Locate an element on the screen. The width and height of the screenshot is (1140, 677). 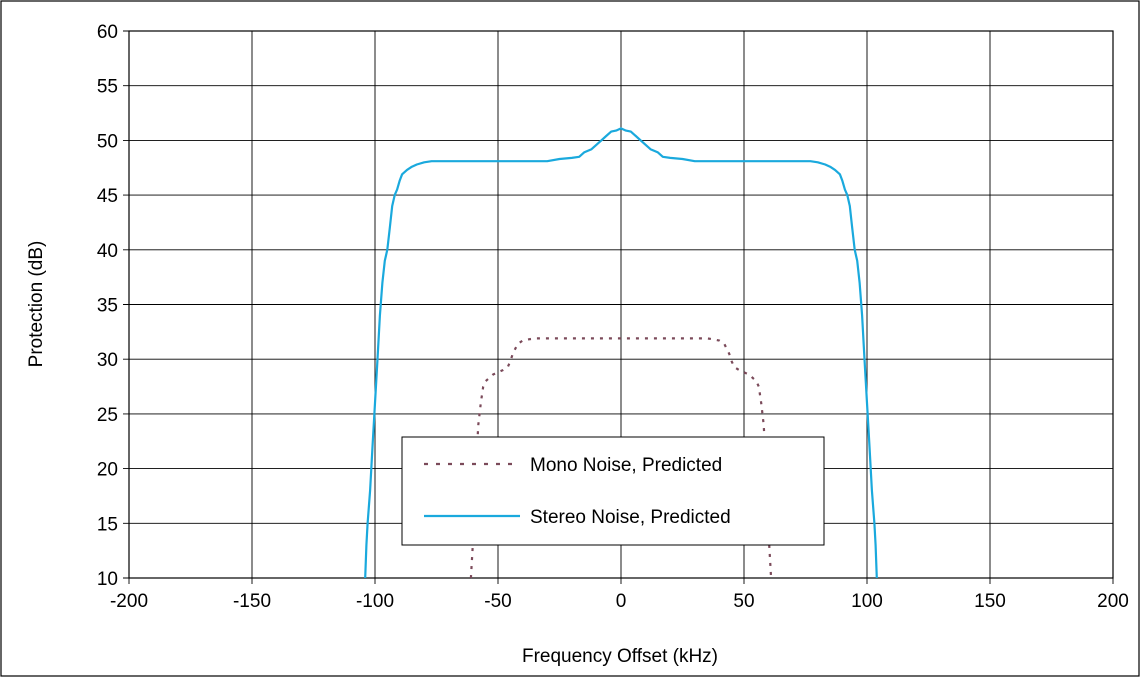
y-axis-label: Protection (dB) is located at coordinates (36, 304).